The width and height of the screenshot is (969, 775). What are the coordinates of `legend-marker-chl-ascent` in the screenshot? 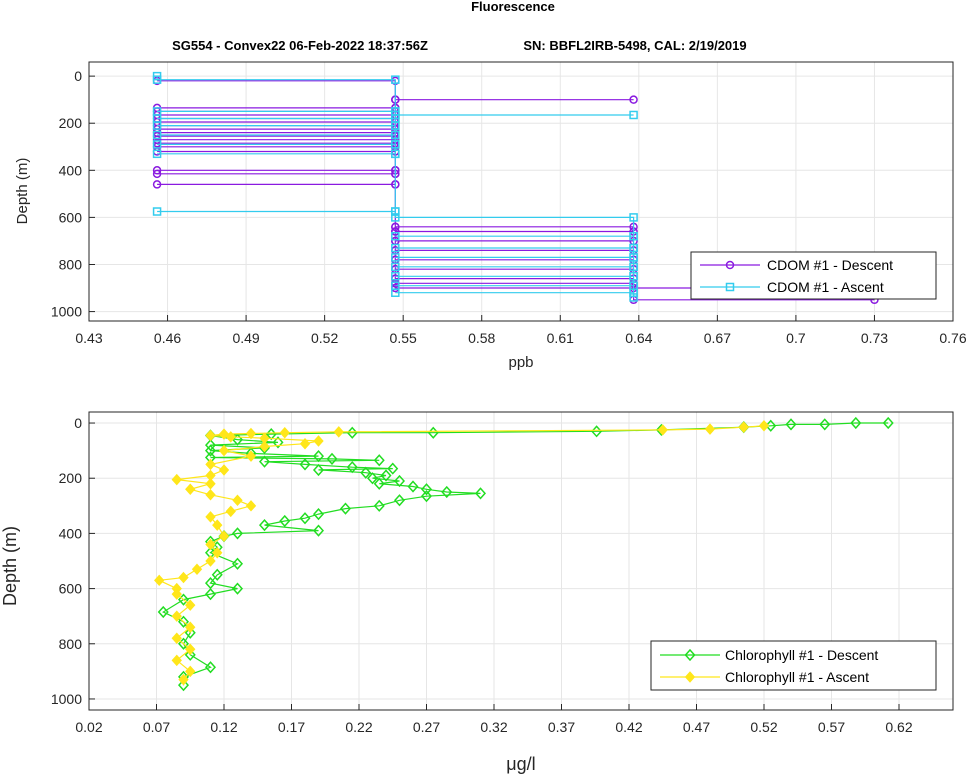 It's located at (690, 677).